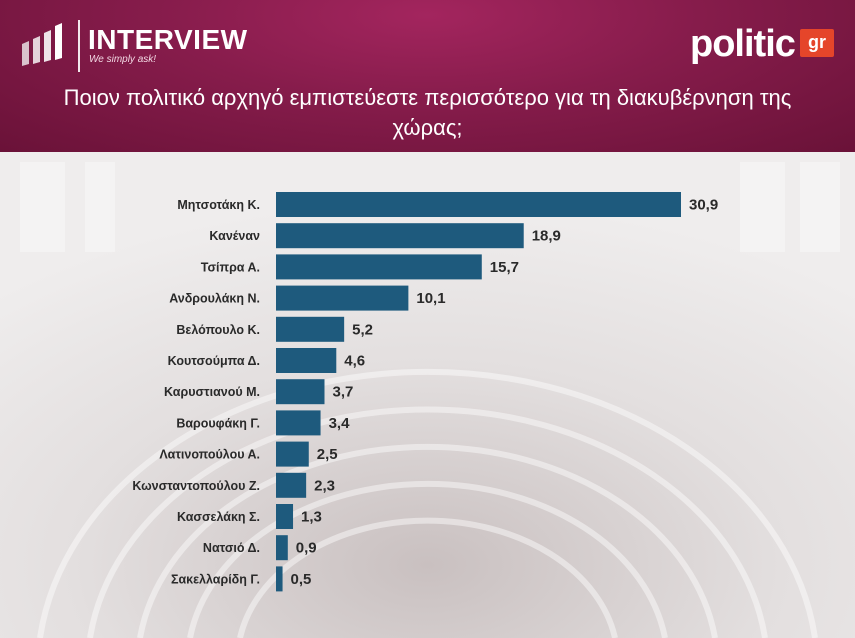  I want to click on value-label: 10,1, so click(430, 298).